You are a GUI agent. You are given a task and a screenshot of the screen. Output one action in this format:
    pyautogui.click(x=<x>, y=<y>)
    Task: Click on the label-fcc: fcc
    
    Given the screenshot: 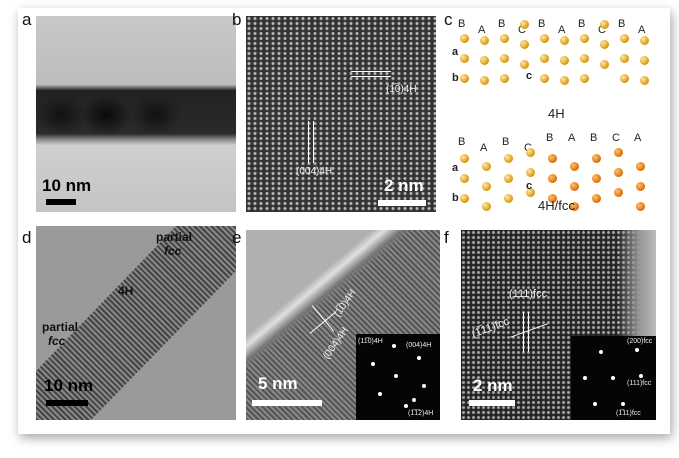 What is the action you would take?
    pyautogui.click(x=57, y=341)
    